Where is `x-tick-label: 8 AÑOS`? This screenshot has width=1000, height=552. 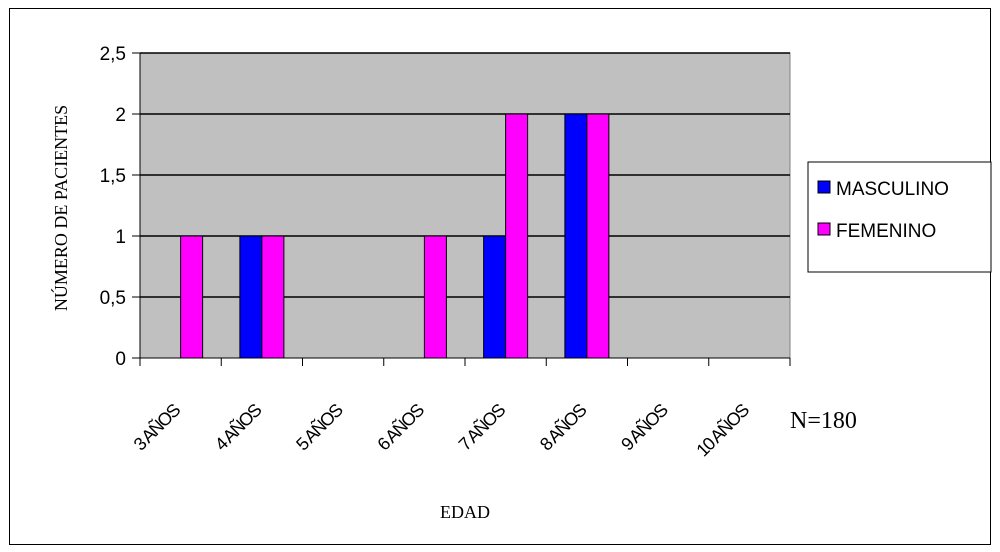 x-tick-label: 8 AÑOS is located at coordinates (563, 427).